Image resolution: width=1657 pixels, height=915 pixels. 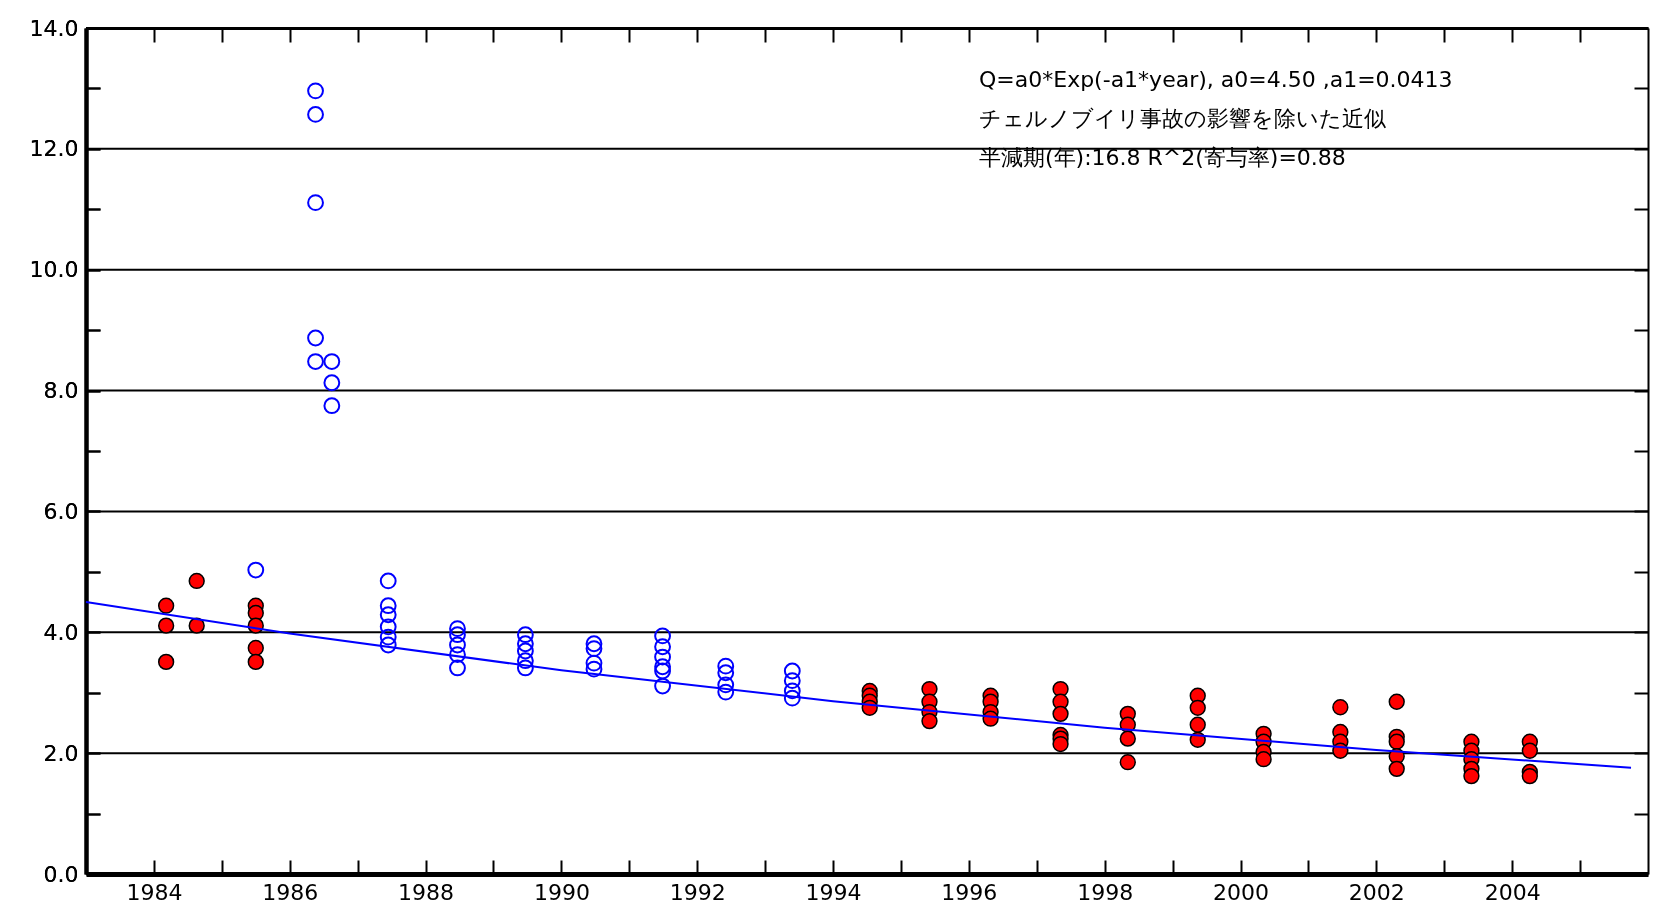 I want to click on y-tick-label: 4.0, so click(x=61, y=632).